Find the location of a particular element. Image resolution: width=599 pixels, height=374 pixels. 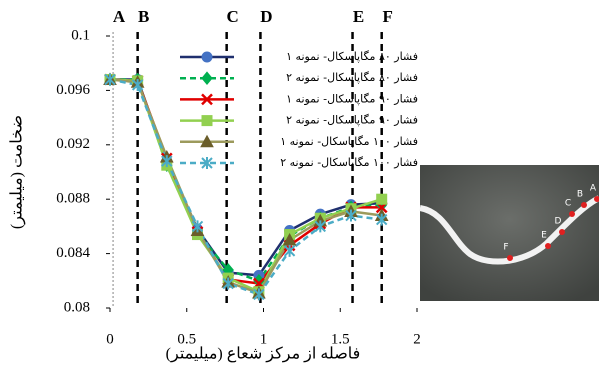

photo-label: F is located at coordinates (505, 248).